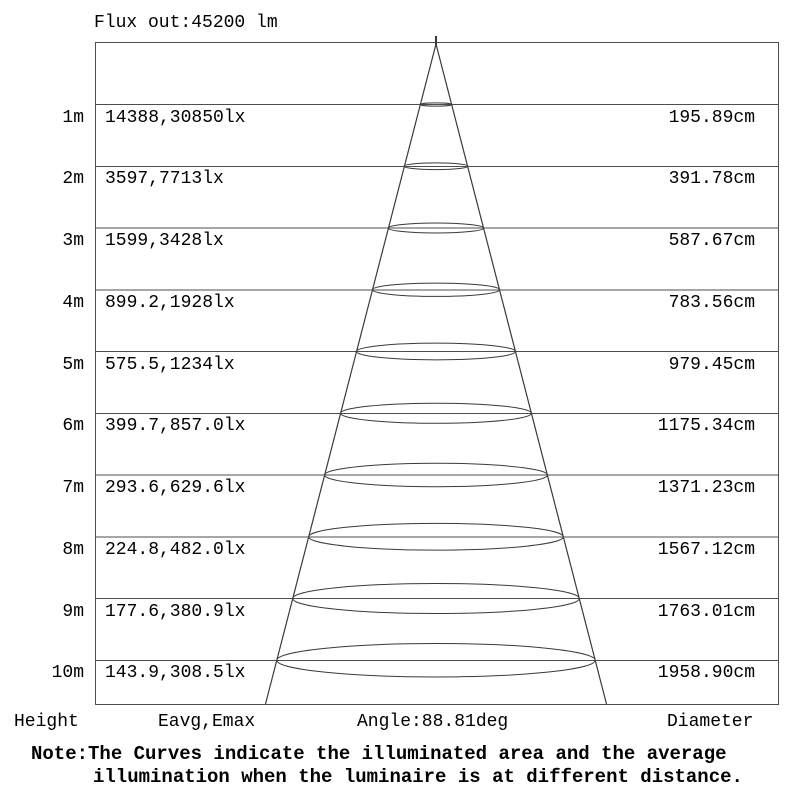 This screenshot has width=800, height=800. What do you see at coordinates (175, 611) in the screenshot?
I see `row-eavg-emax-value: 177.6,380.9lx` at bounding box center [175, 611].